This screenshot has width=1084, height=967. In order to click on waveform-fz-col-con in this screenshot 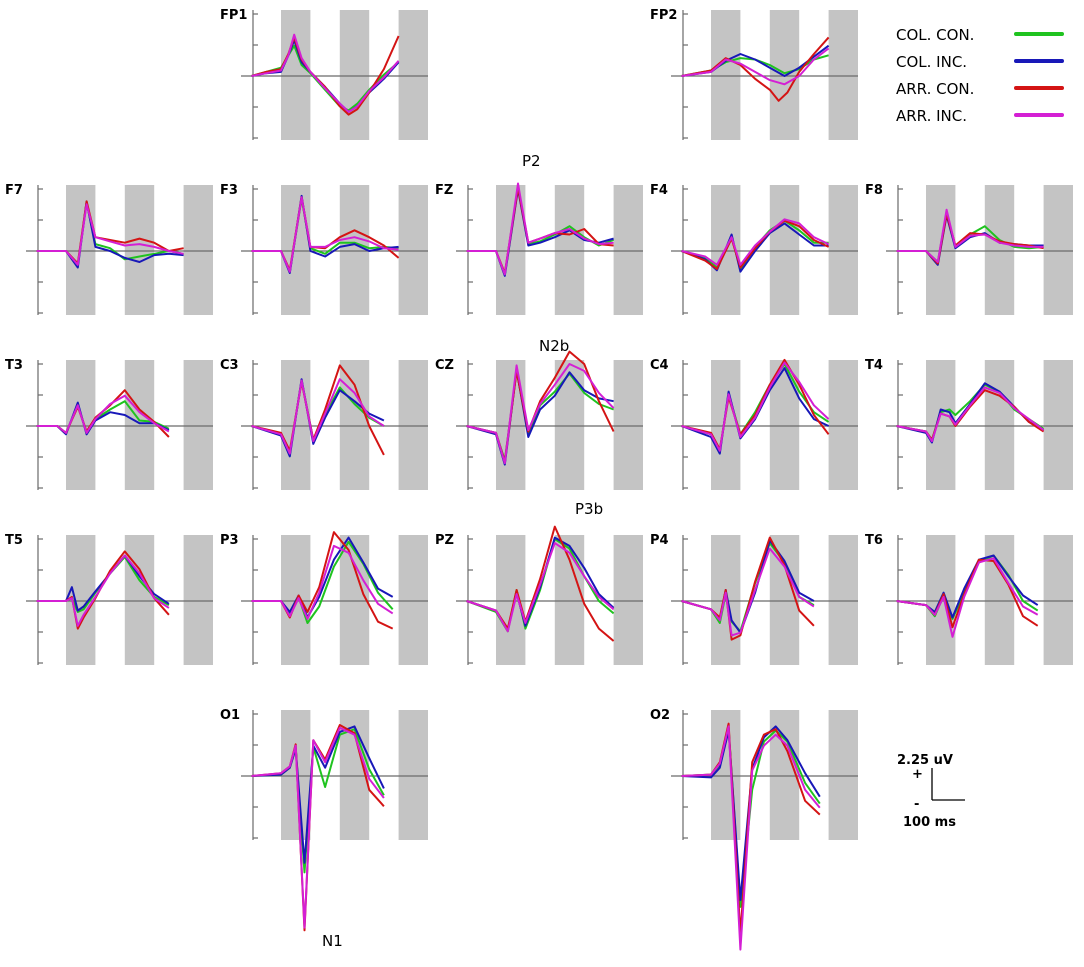, I will do `click(540, 231)`.